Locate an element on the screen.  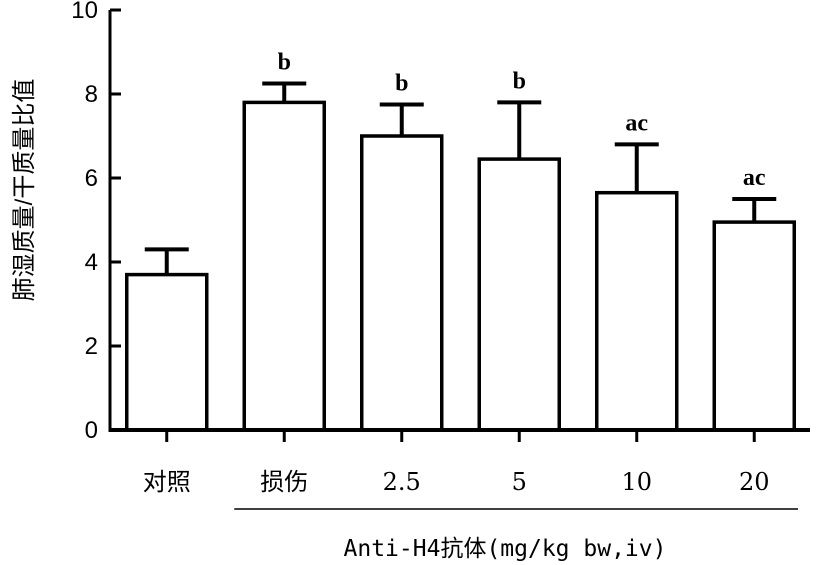
y-tick-label: 2 is located at coordinates (91, 346).